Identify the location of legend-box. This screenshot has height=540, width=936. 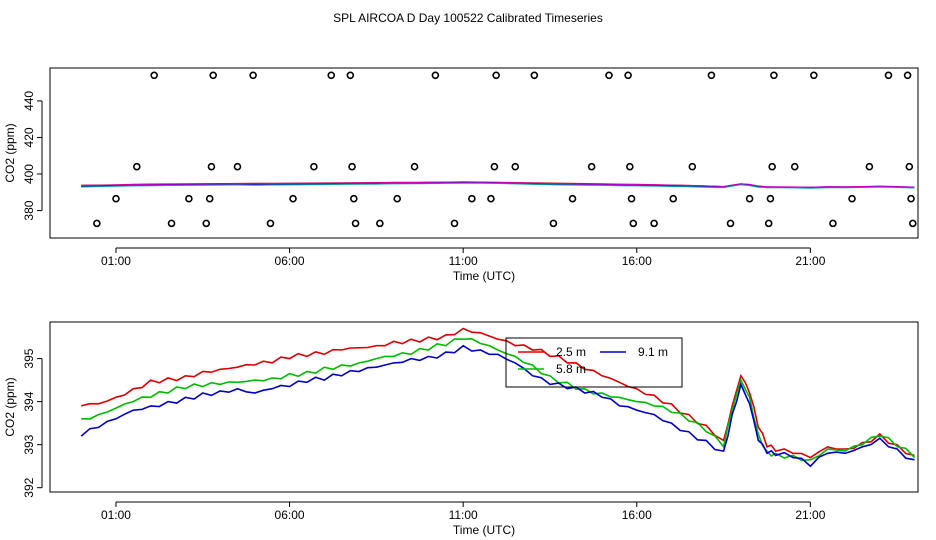
(594, 362).